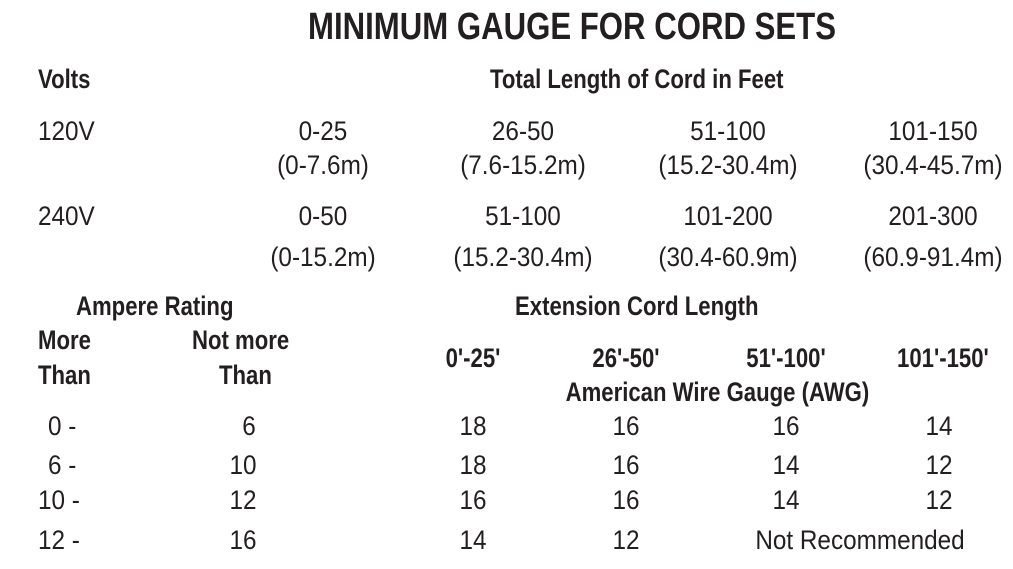 This screenshot has width=1013, height=569. What do you see at coordinates (323, 165) in the screenshot?
I see `range-m: (0-7.6m)` at bounding box center [323, 165].